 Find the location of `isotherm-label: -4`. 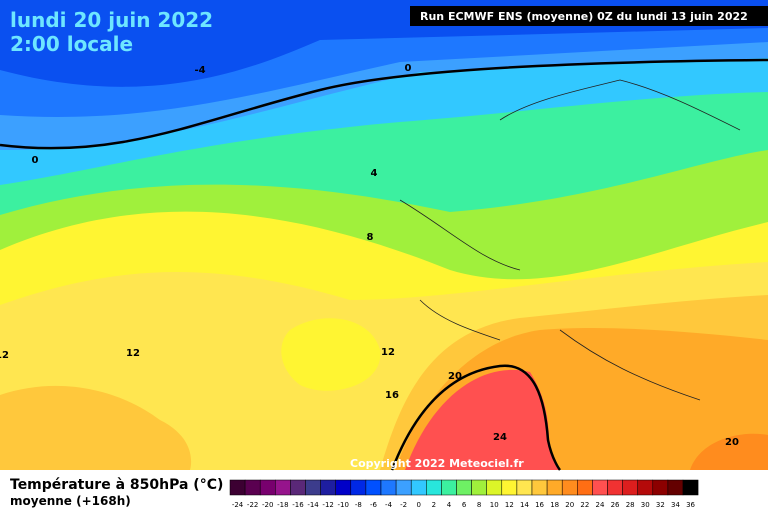

isotherm-label: -4 is located at coordinates (199, 70).